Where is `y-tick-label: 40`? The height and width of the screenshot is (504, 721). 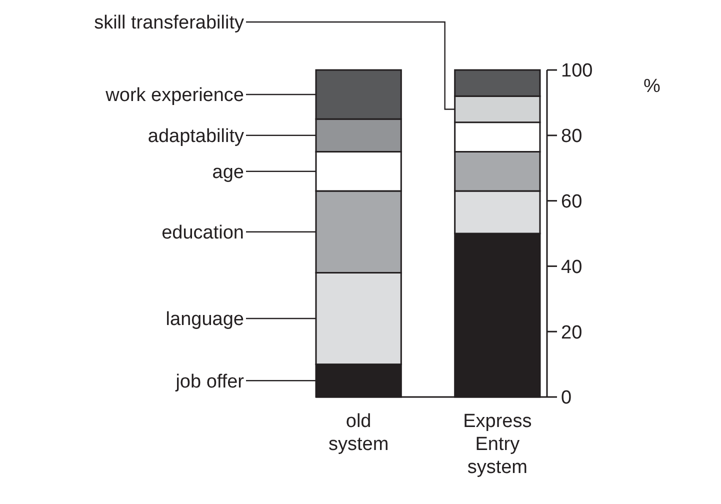 y-tick-label: 40 is located at coordinates (571, 267).